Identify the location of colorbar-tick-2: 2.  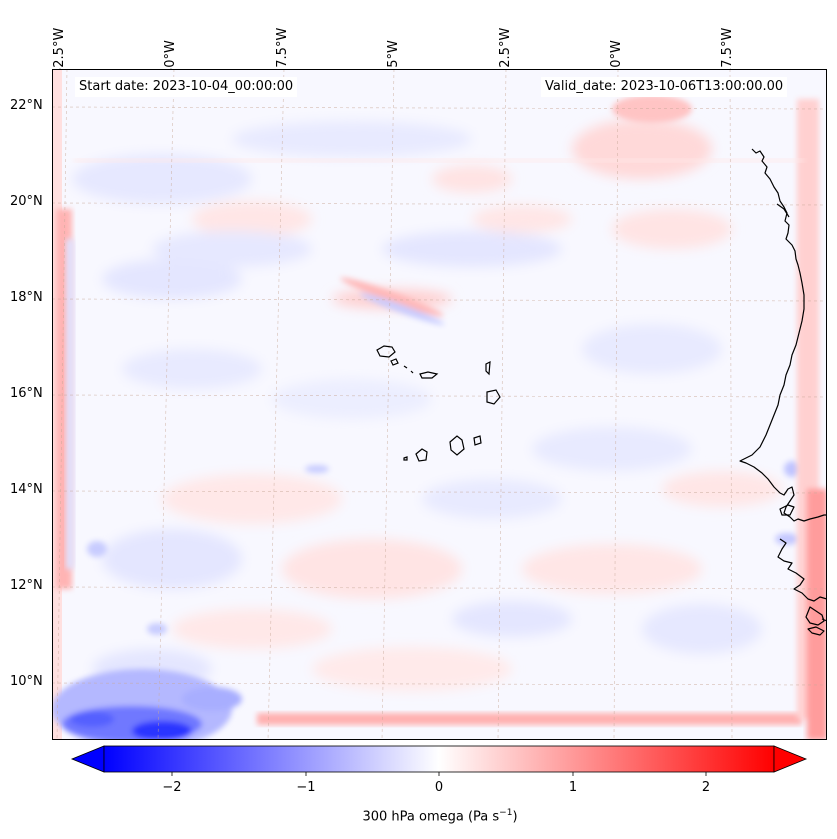
(706, 787).